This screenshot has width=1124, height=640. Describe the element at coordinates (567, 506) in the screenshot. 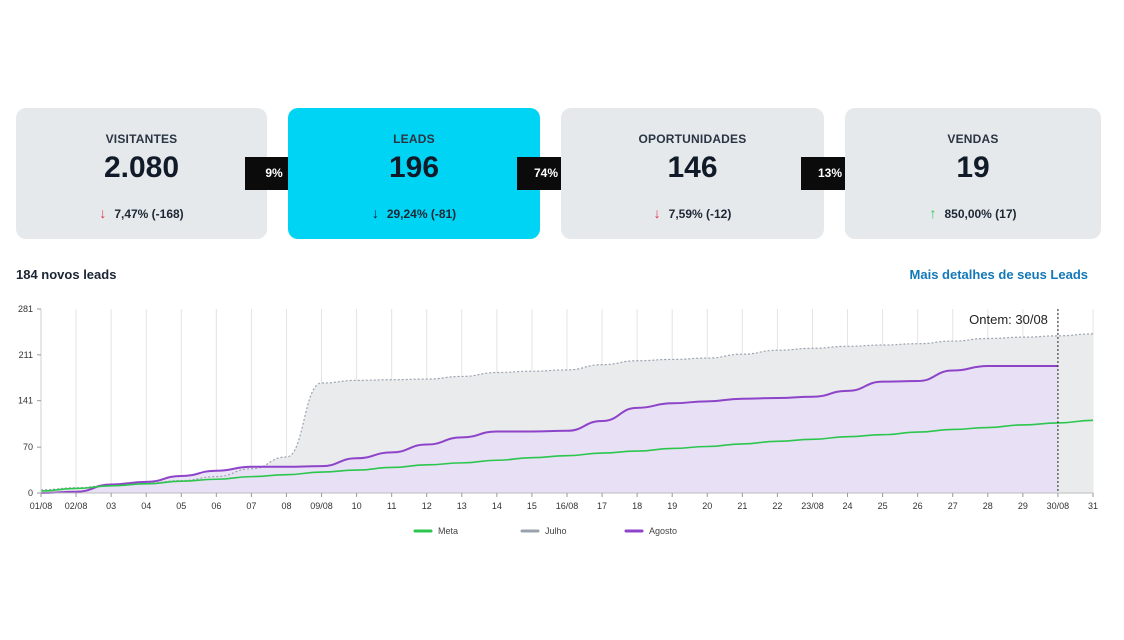

I see `x-tick-label: 16/08` at that location.